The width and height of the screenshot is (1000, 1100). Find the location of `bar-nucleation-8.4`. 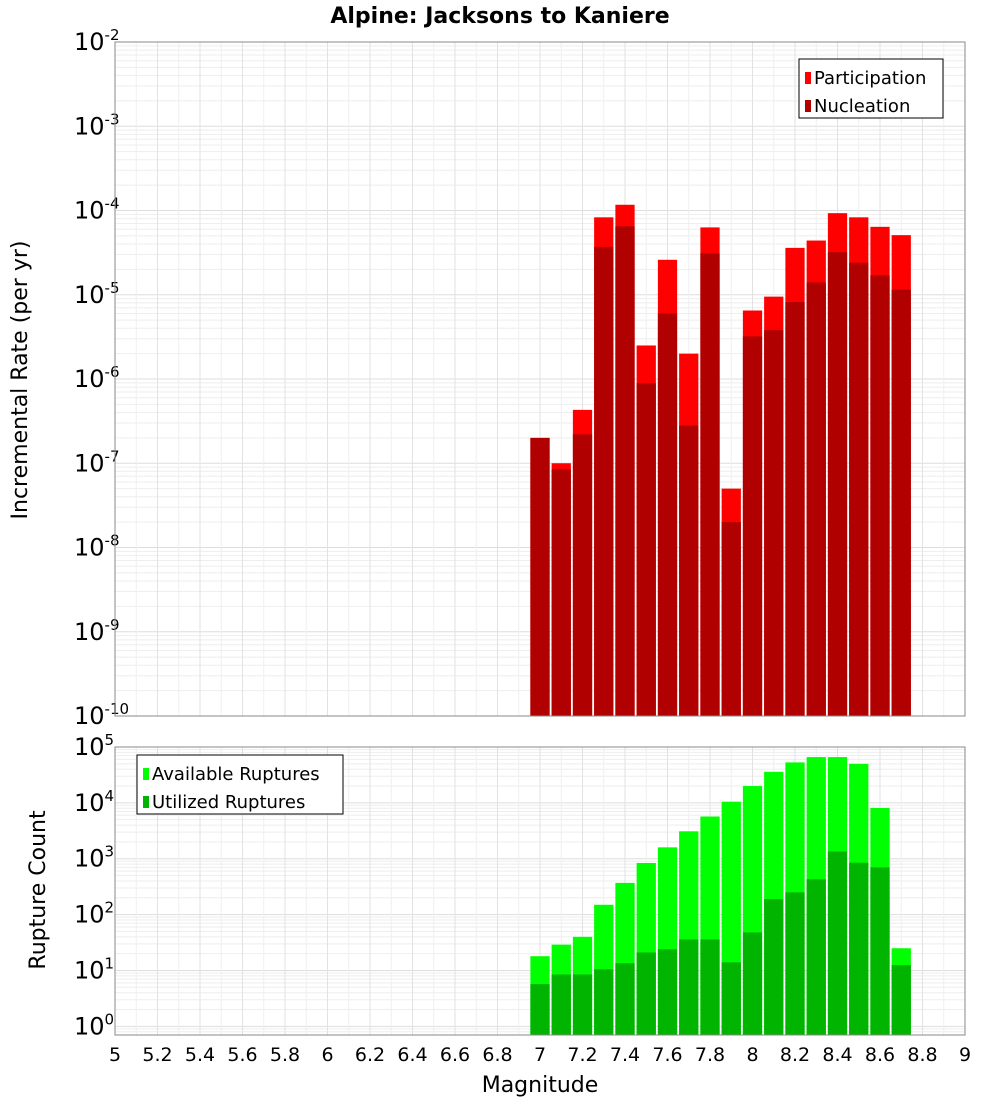

bar-nucleation-8.4 is located at coordinates (837, 484).